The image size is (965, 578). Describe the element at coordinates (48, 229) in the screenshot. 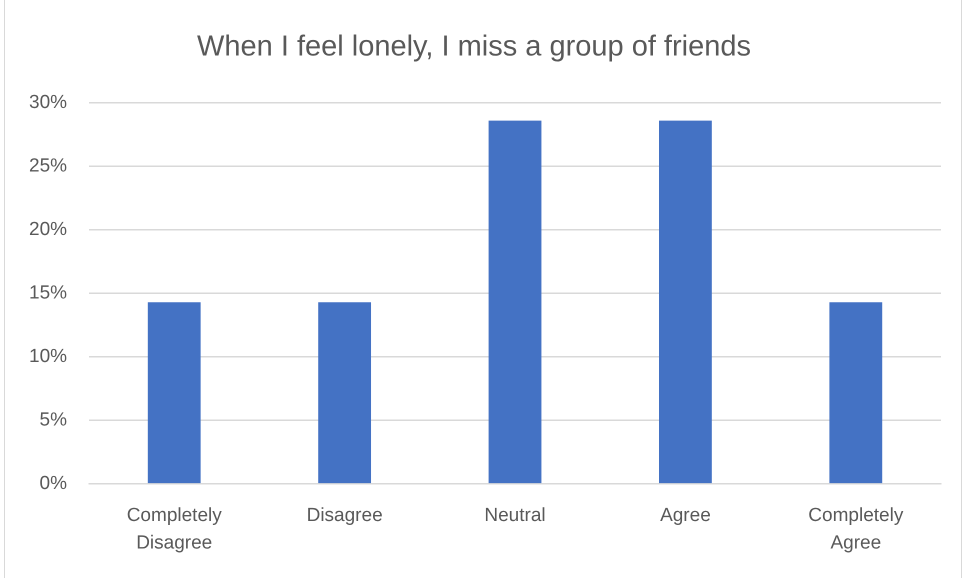

I see `y-tick-label: 20%` at that location.